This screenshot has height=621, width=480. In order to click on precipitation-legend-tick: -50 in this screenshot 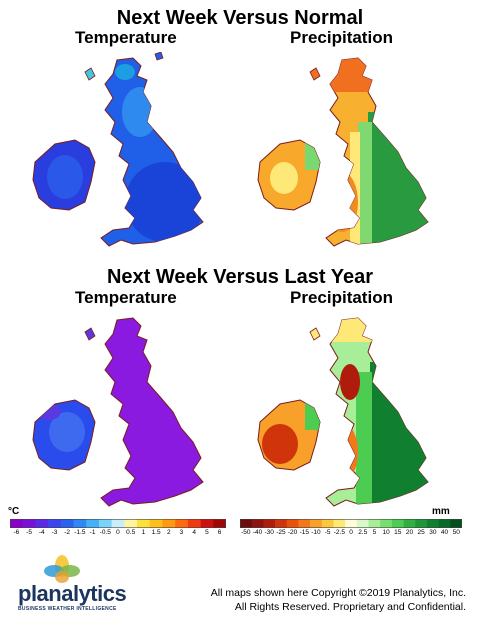, I will do `click(246, 532)`.